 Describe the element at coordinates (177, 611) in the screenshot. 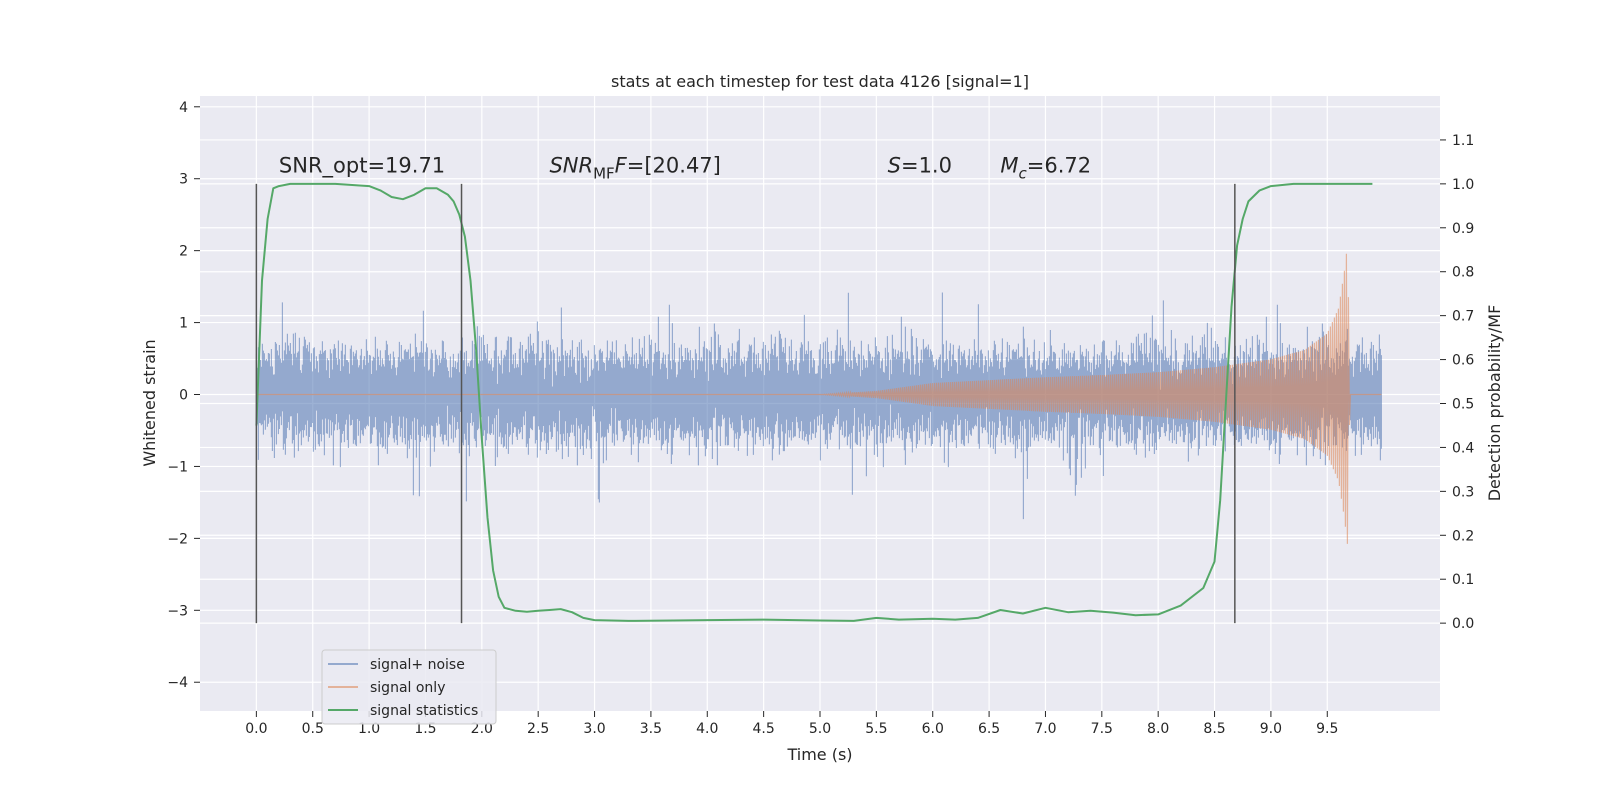

I see `y-left-tick-label: −3` at that location.